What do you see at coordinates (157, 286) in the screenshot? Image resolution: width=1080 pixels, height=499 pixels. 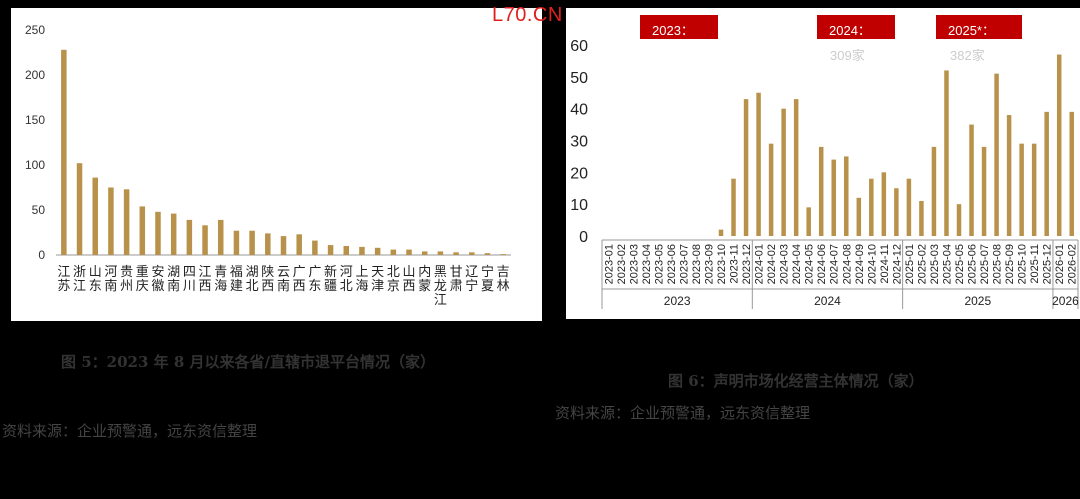 I see `x-tick-label: 徽` at bounding box center [157, 286].